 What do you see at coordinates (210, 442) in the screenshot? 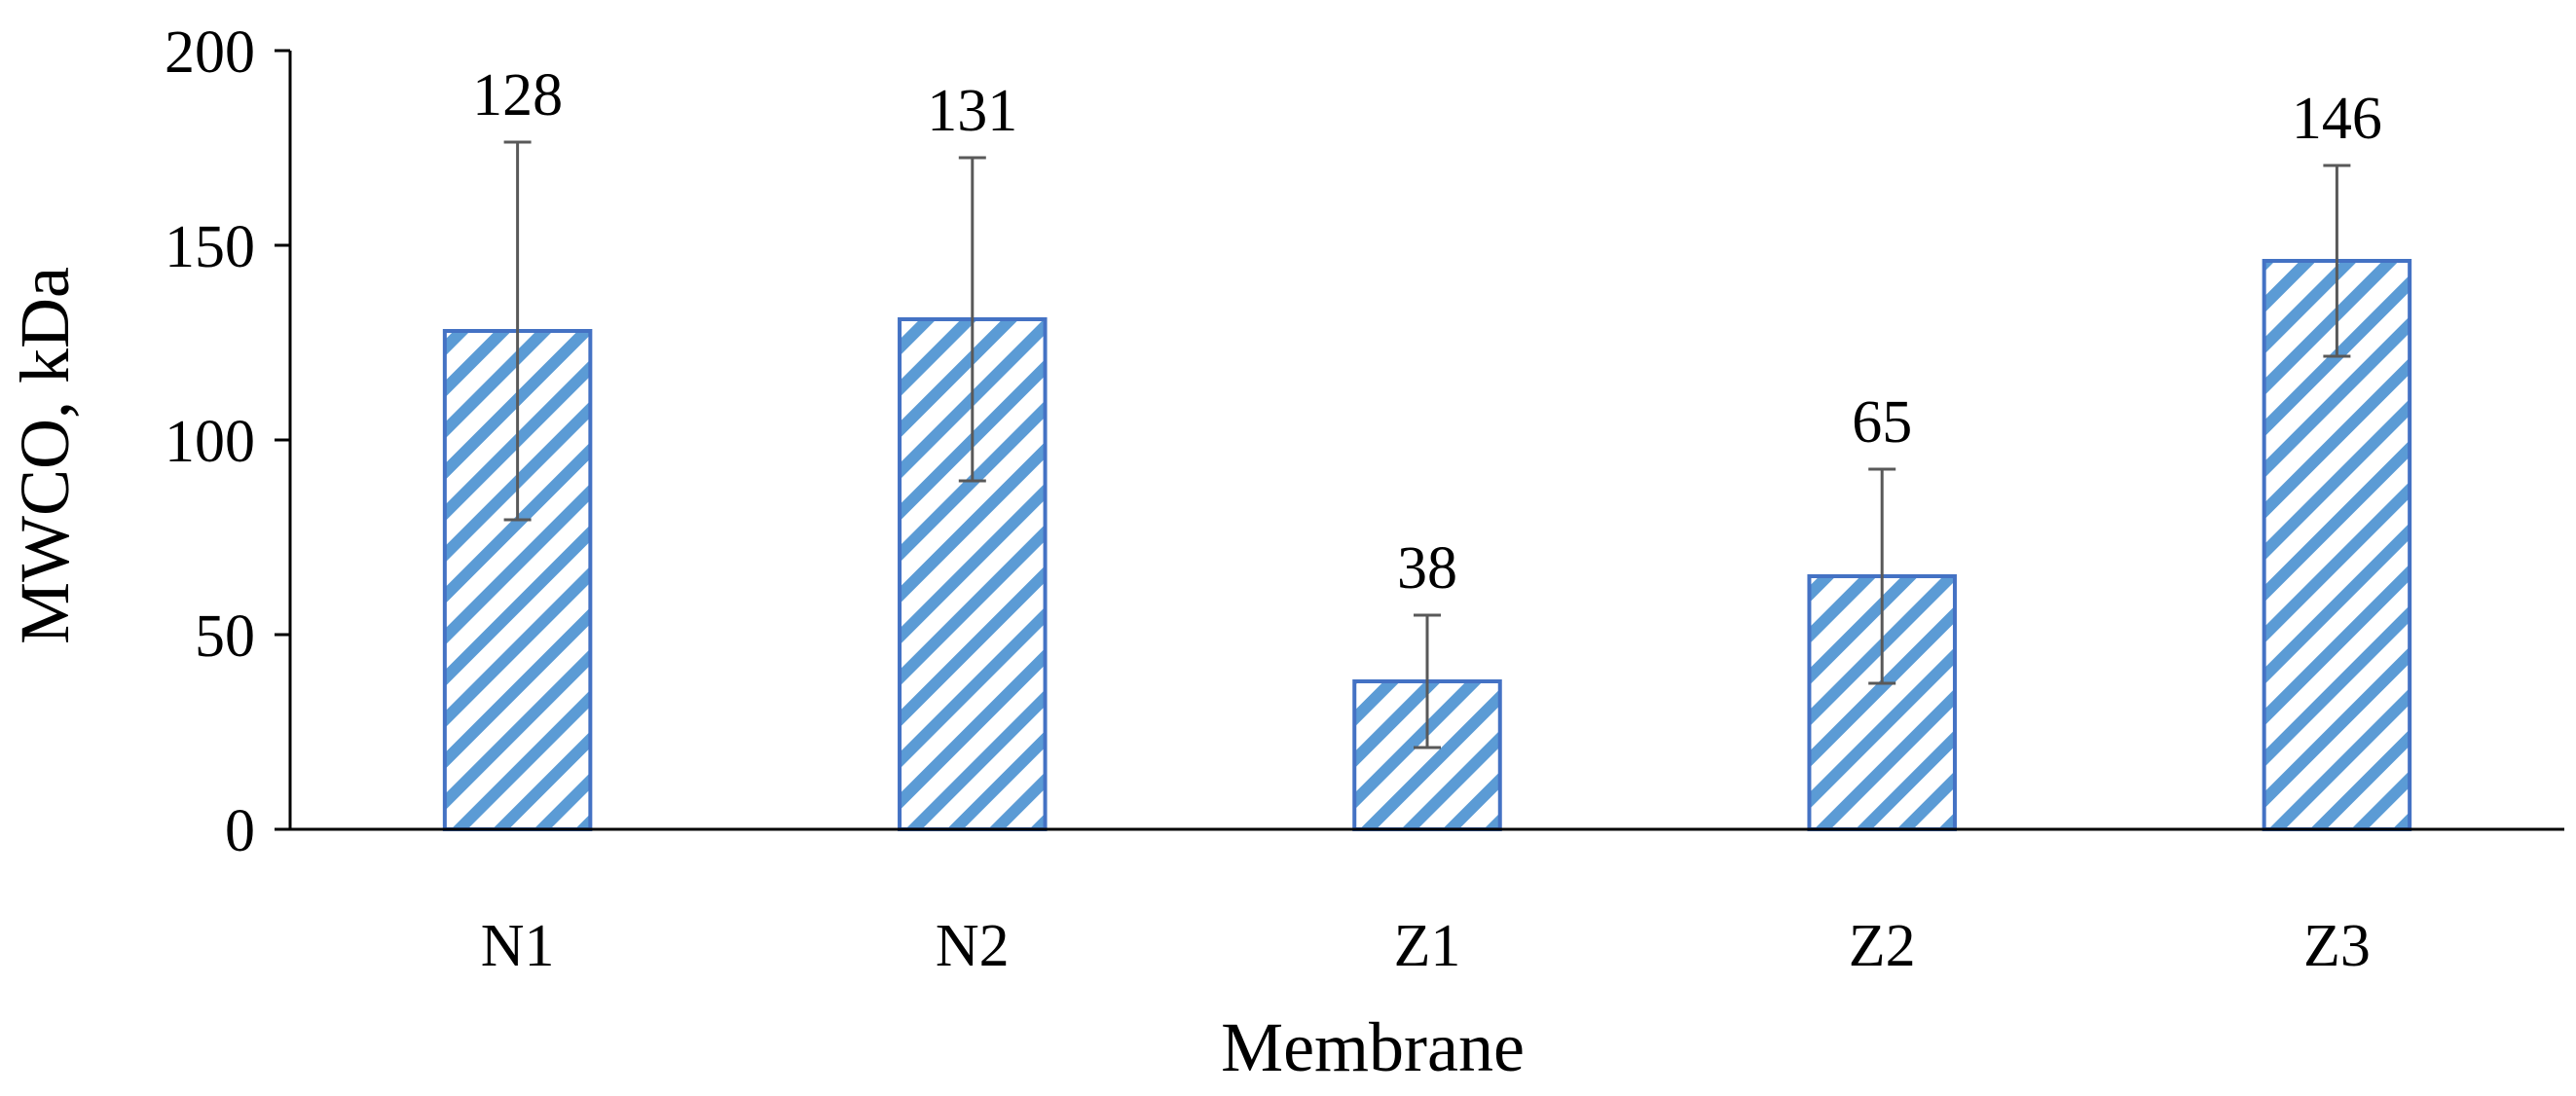
I see `y-tick-label-100: 100` at bounding box center [210, 442].